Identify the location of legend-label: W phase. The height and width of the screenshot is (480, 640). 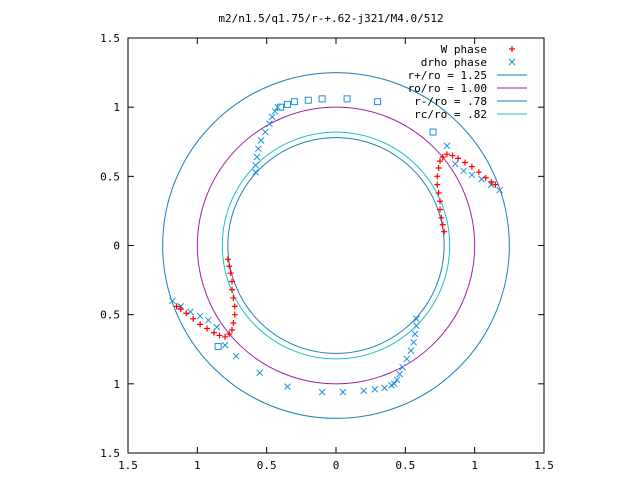
(464, 49).